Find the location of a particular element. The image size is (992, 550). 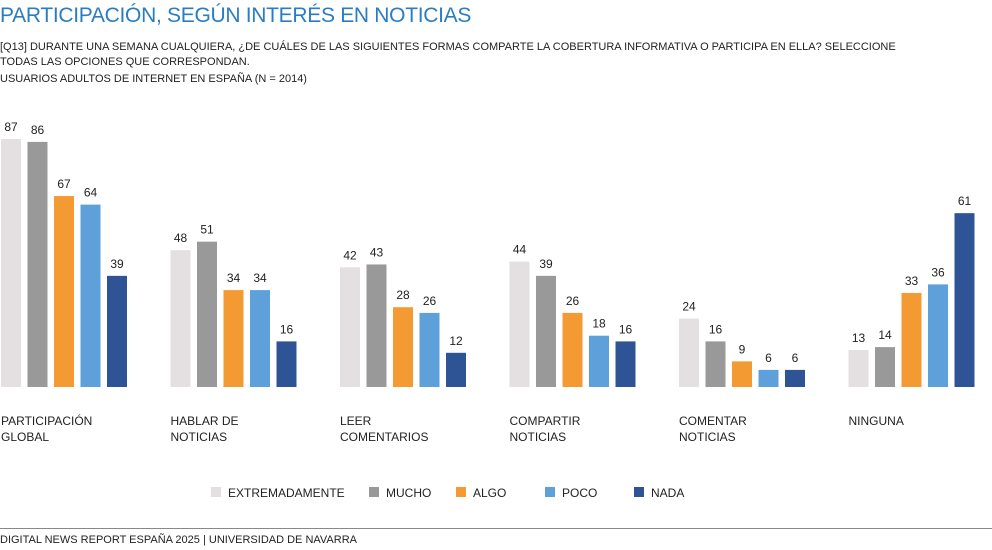

data-label: 13 is located at coordinates (859, 338).